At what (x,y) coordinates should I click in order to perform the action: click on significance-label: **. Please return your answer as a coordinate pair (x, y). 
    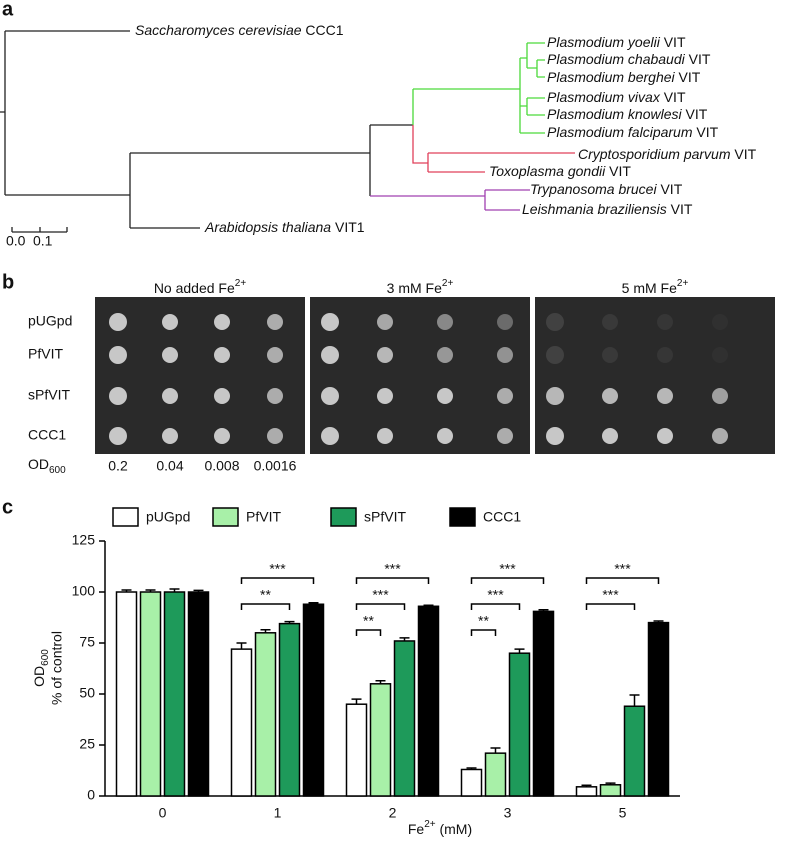
    Looking at the image, I should click on (483, 621).